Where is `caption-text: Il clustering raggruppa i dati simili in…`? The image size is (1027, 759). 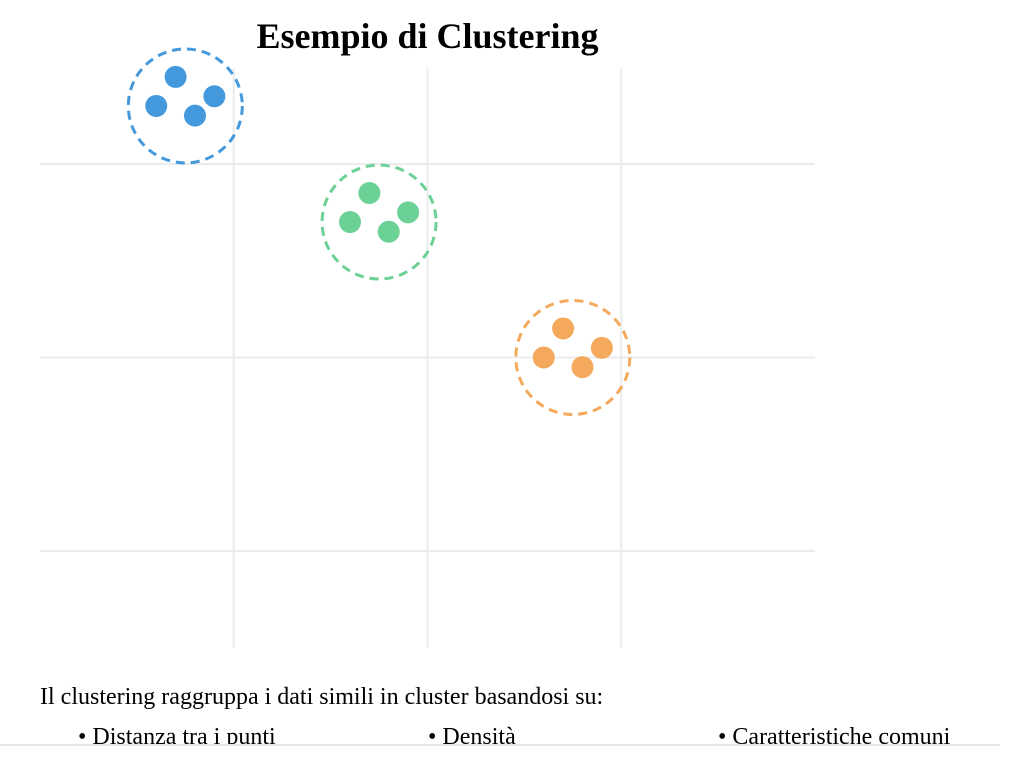 caption-text: Il clustering raggruppa i dati simili in… is located at coordinates (322, 697).